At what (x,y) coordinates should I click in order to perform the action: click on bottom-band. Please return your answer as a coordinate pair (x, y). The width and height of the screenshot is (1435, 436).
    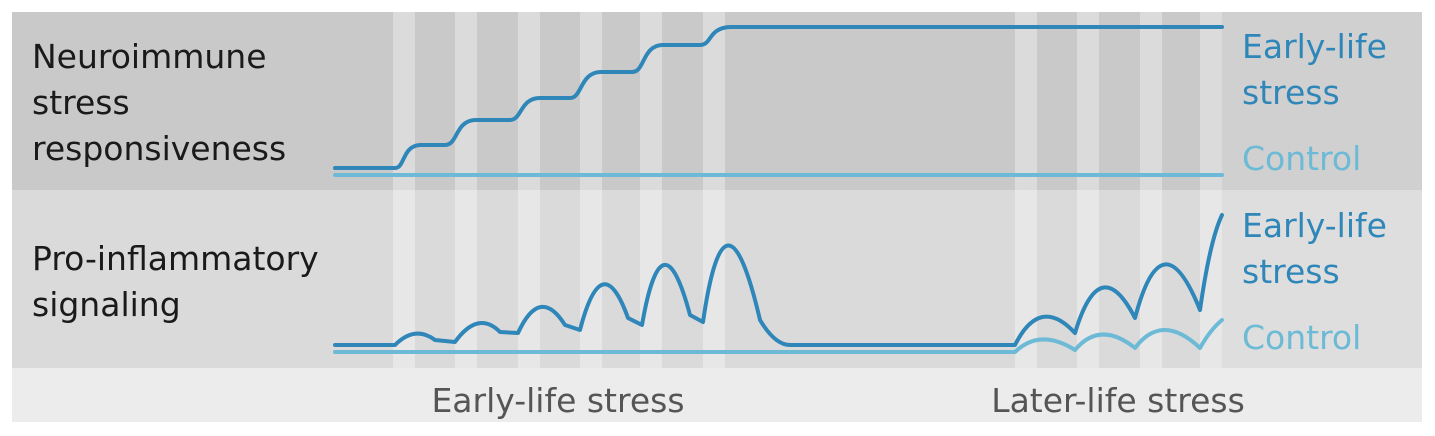
    Looking at the image, I should click on (717, 395).